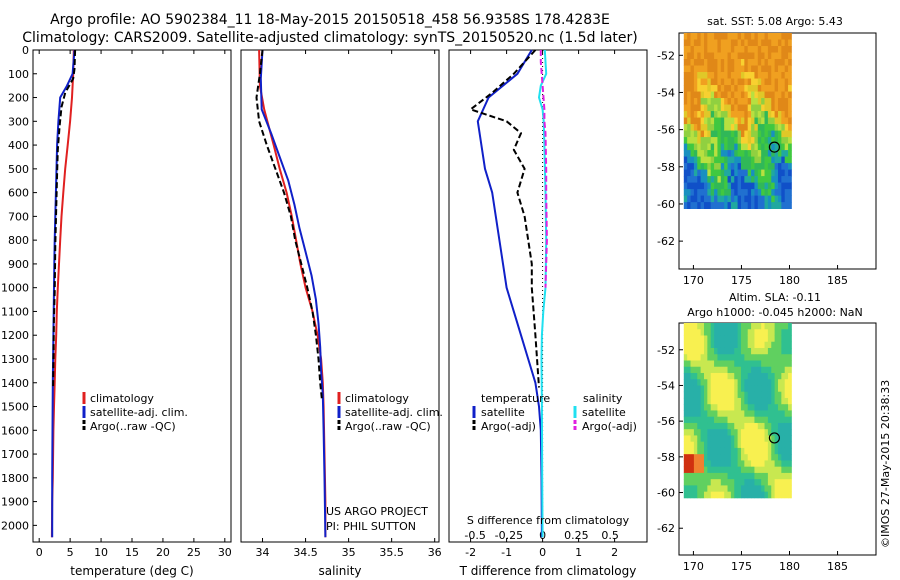 The height and width of the screenshot is (580, 900). I want to click on project-annotation: US ARGO PROJECT, so click(377, 511).